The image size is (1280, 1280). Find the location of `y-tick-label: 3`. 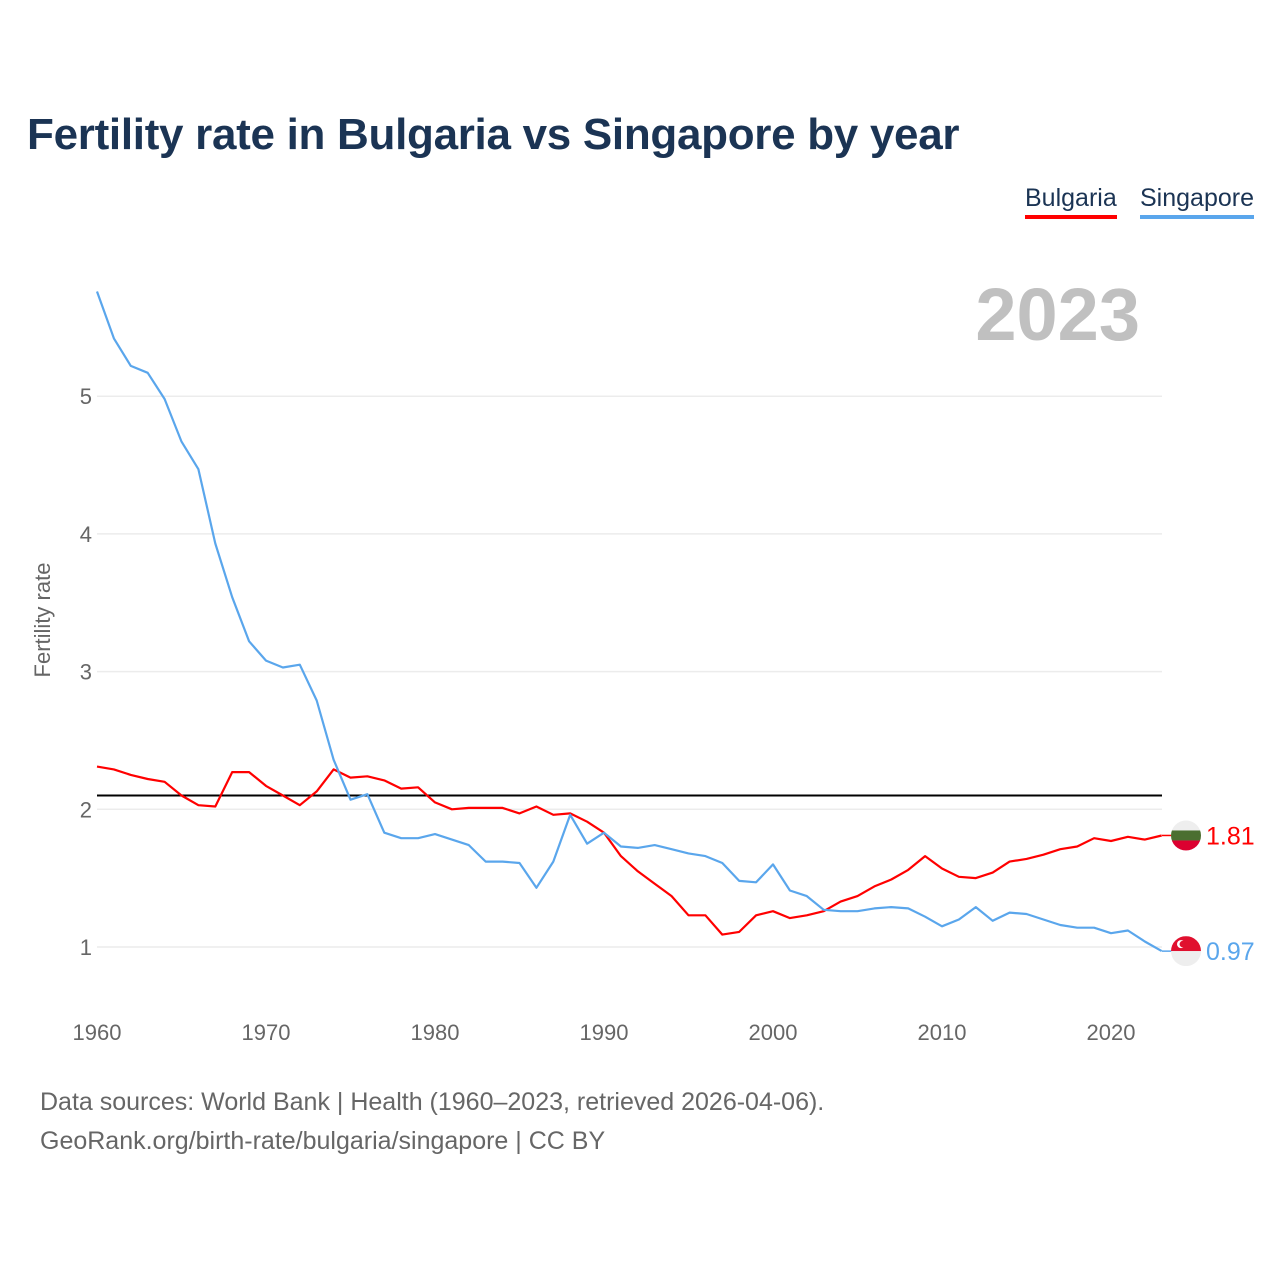

y-tick-label: 3 is located at coordinates (86, 672).